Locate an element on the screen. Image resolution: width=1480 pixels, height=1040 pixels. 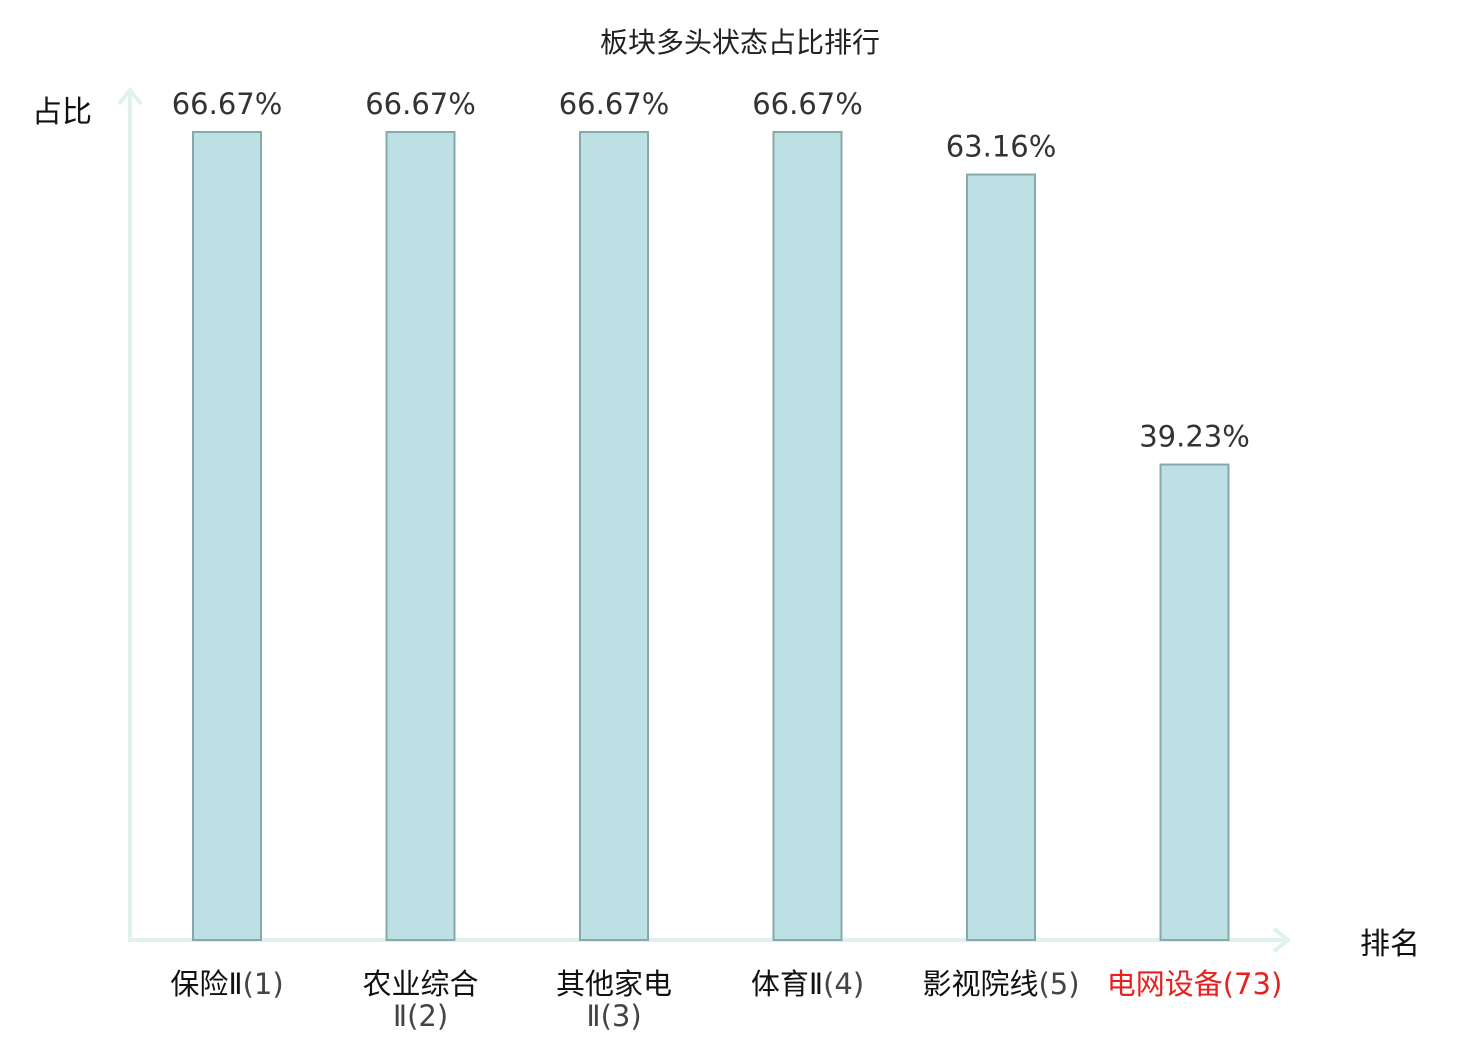
category-label-2: 农业综合 Ⅱ(2) is located at coordinates (420, 1000).